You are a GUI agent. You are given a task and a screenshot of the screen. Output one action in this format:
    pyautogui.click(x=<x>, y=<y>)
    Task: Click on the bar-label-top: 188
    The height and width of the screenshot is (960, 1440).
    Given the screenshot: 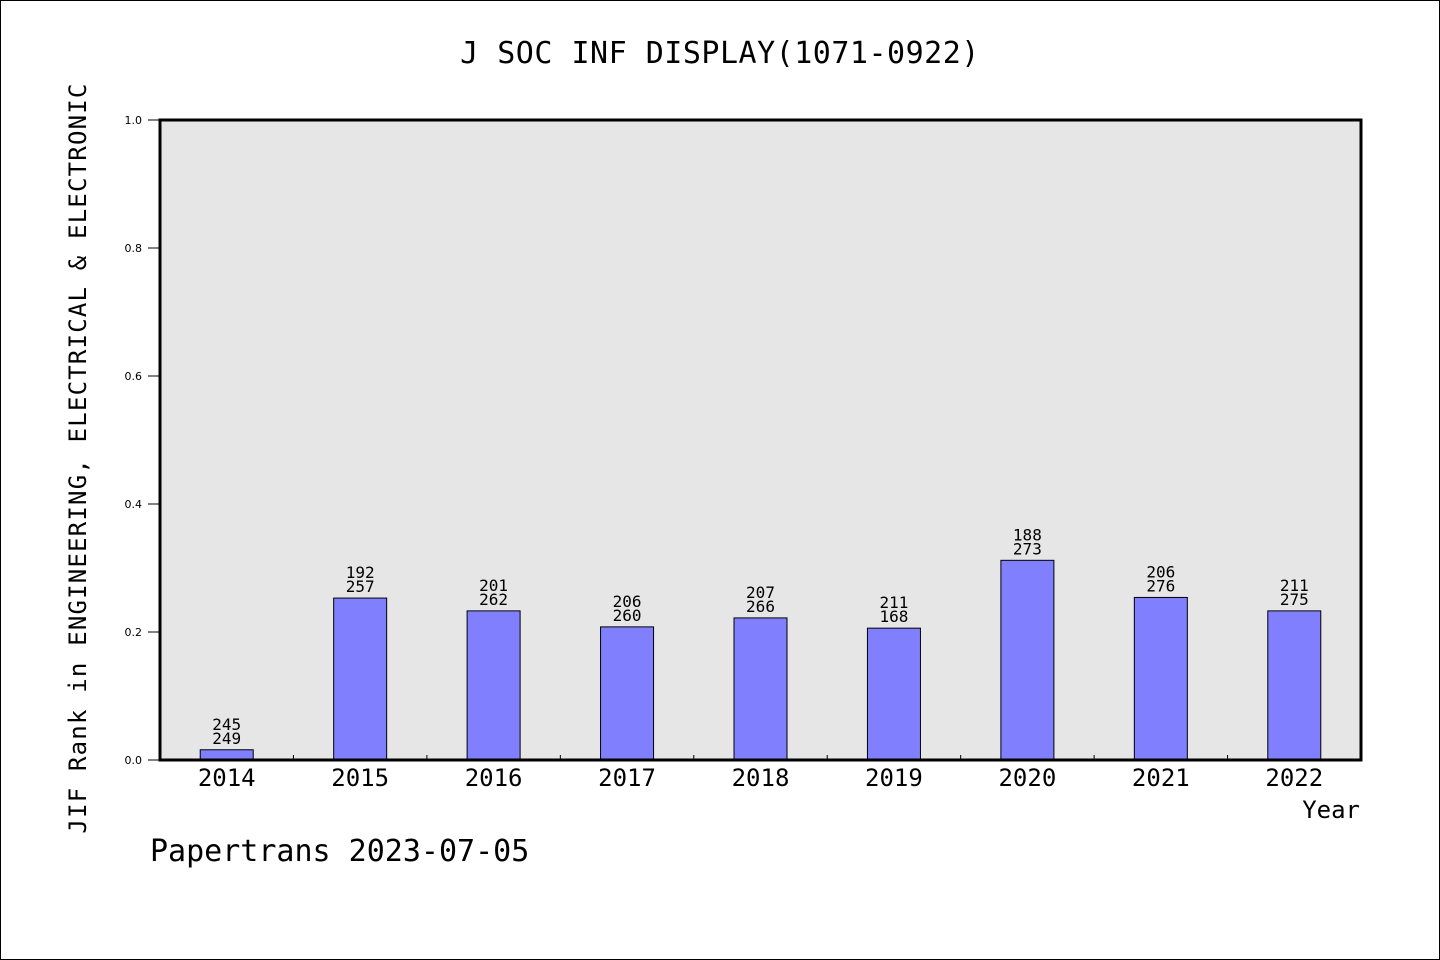 What is the action you would take?
    pyautogui.click(x=1027, y=534)
    